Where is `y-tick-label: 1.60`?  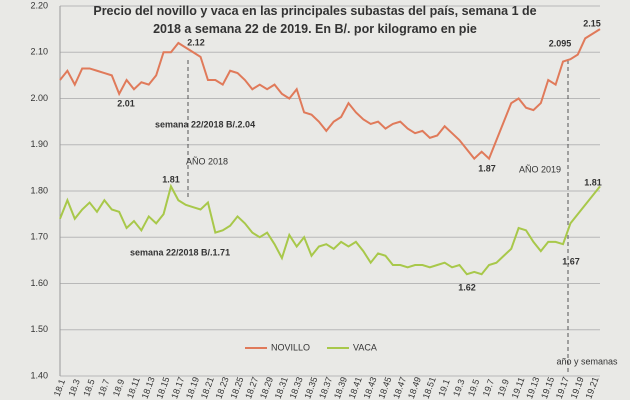
y-tick-label: 1.60 is located at coordinates (39, 283).